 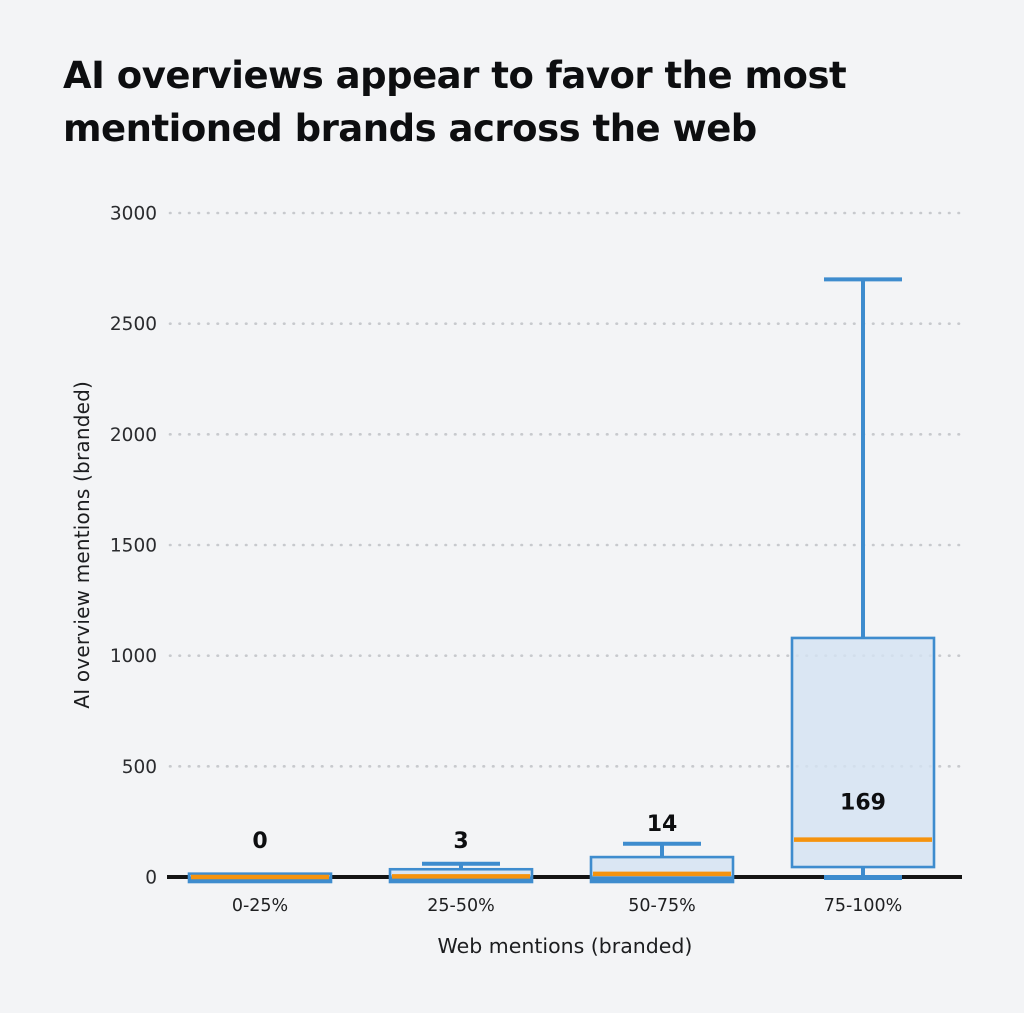 I want to click on median-value-label: 3, so click(x=460, y=841).